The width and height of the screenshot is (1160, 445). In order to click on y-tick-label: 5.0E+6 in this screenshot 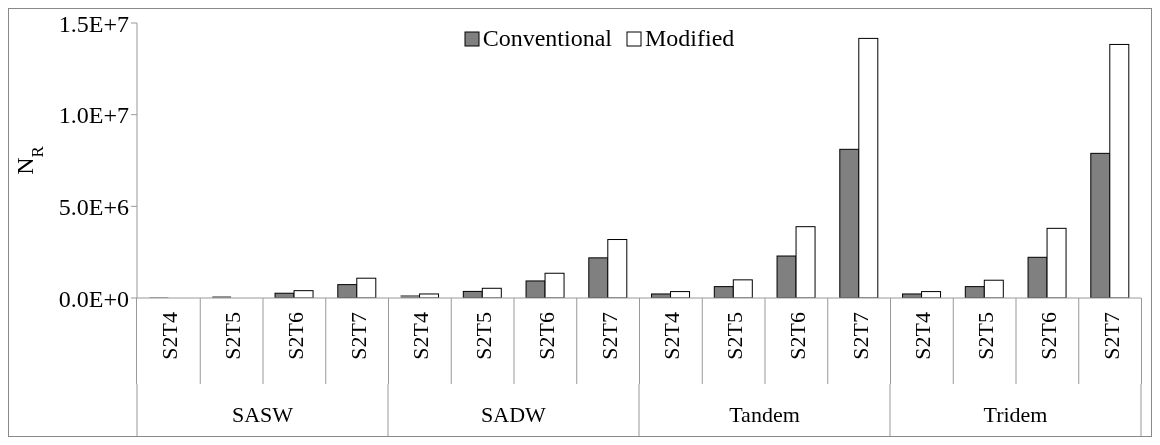, I will do `click(93, 206)`.